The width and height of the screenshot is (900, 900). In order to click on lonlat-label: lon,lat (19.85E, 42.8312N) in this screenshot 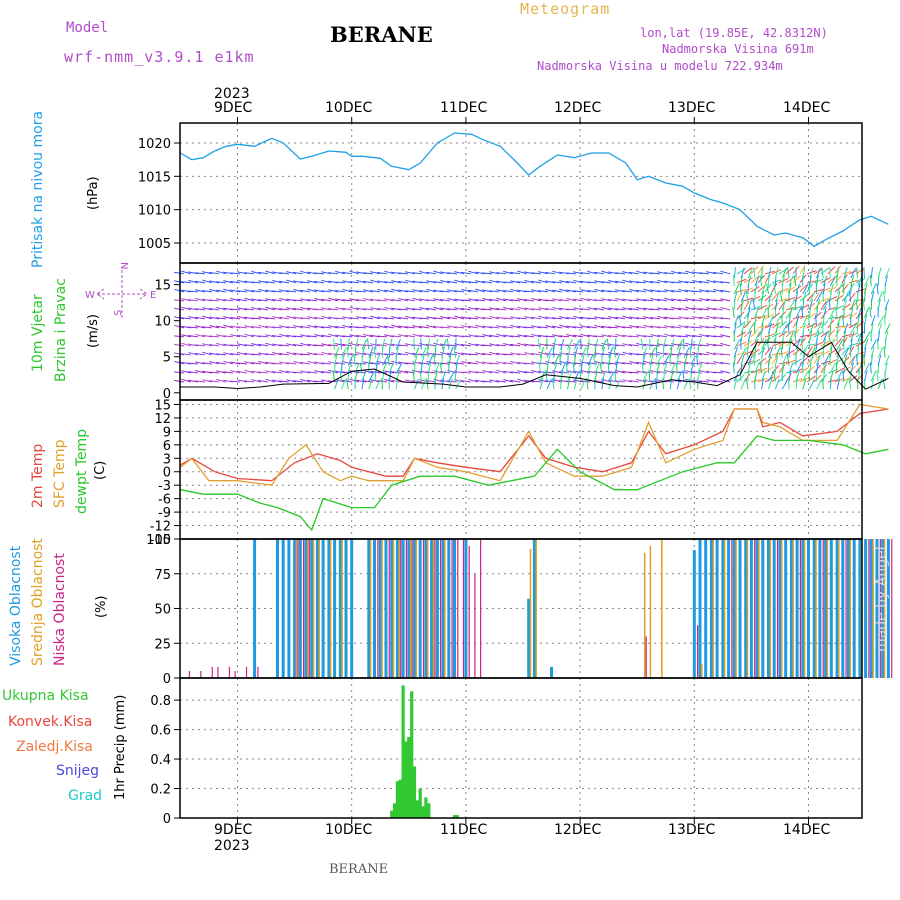, I will do `click(734, 33)`.